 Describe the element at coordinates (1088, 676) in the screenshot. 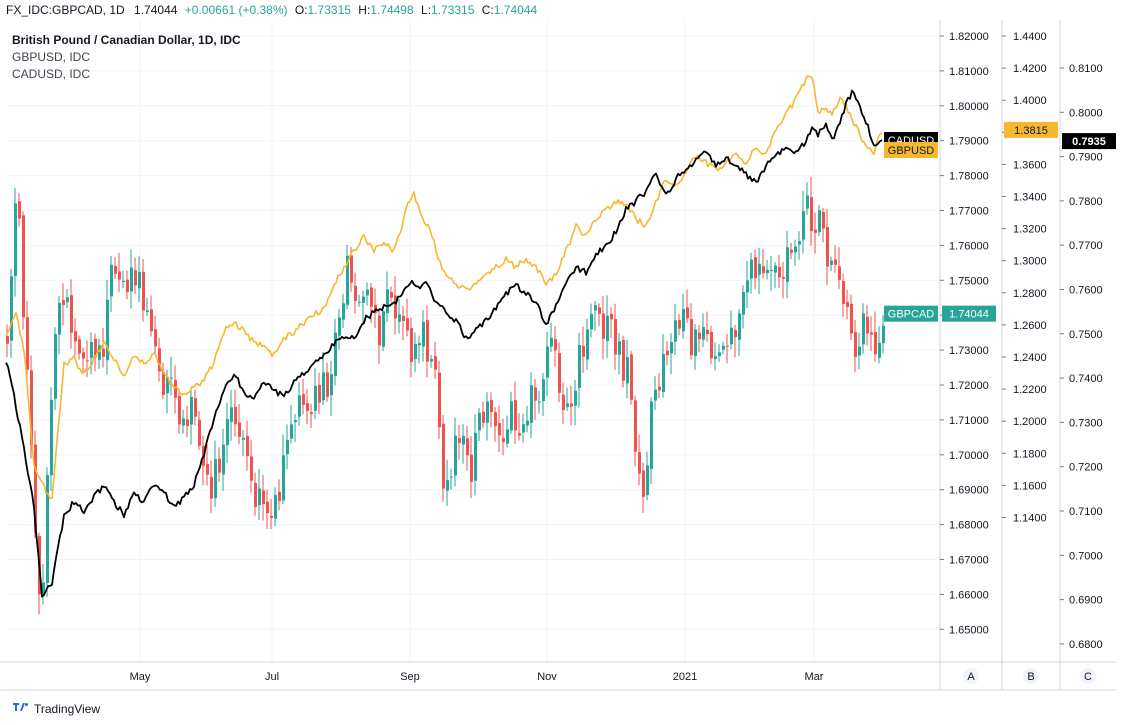

I see `scale-button-c: C` at that location.